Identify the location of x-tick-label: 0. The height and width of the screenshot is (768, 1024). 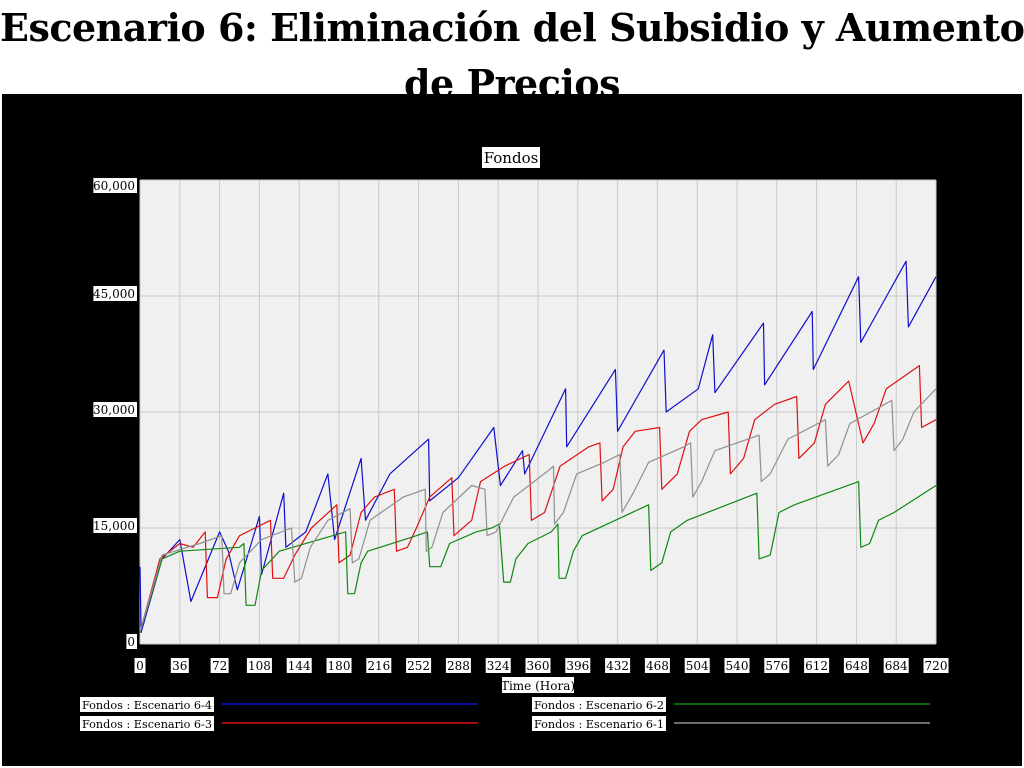
(140, 666).